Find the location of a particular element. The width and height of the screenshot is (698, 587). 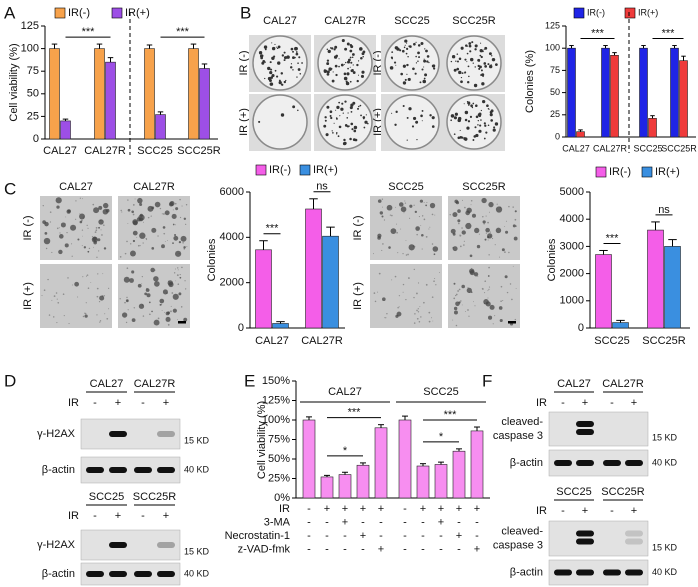

x-tick-label: SCC25R is located at coordinates (679, 148).